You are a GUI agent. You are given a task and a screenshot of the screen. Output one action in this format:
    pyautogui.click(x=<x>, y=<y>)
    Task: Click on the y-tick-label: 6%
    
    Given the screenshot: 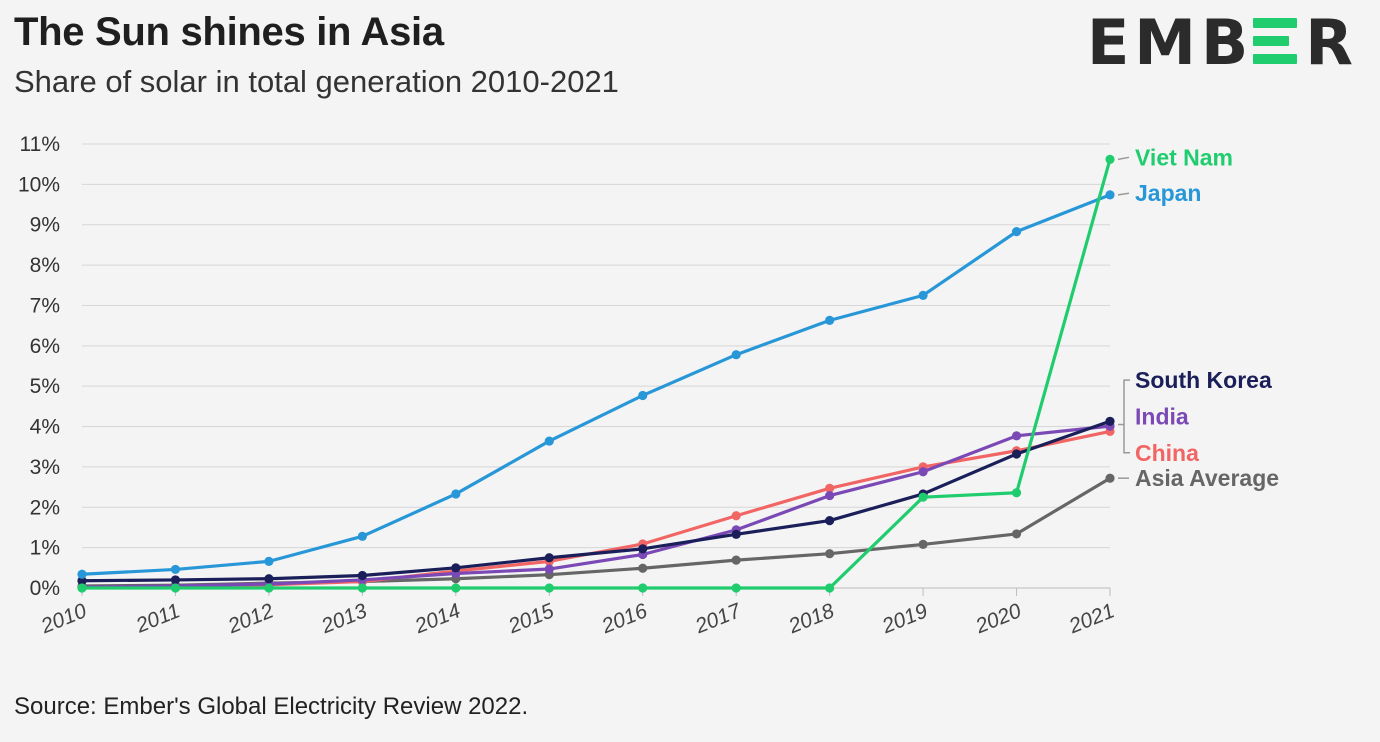 What is the action you would take?
    pyautogui.click(x=45, y=346)
    